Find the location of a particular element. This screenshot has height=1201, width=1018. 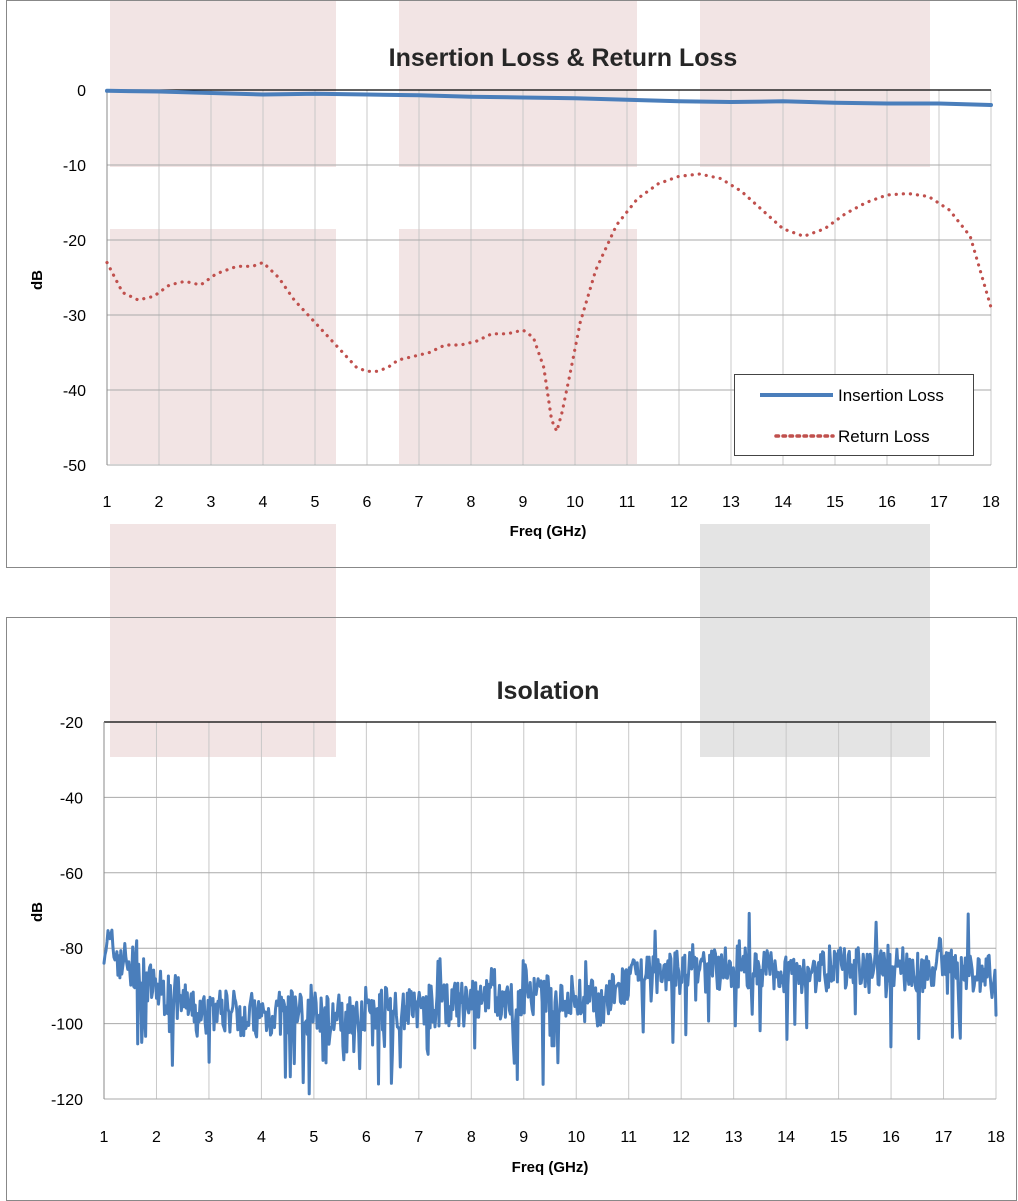

chart-2-x-tick-label: 9 is located at coordinates (523, 1137).